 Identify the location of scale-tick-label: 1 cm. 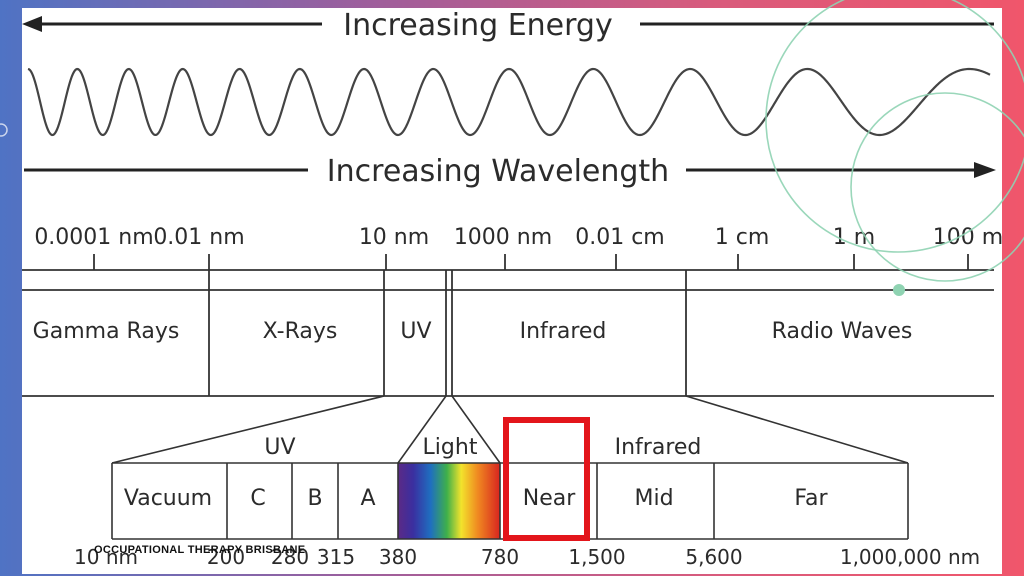
(742, 237).